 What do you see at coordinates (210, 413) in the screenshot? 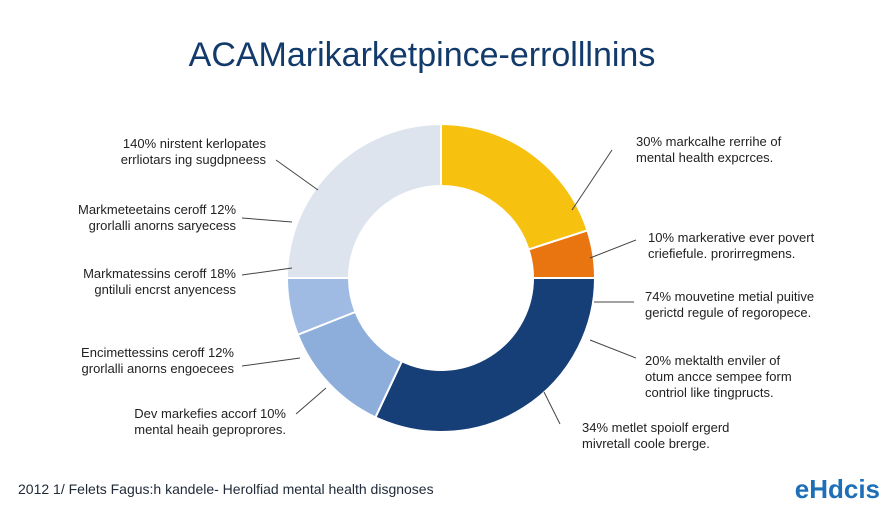
I see `slice-label-line: Dev markefies accorf 10%` at bounding box center [210, 413].